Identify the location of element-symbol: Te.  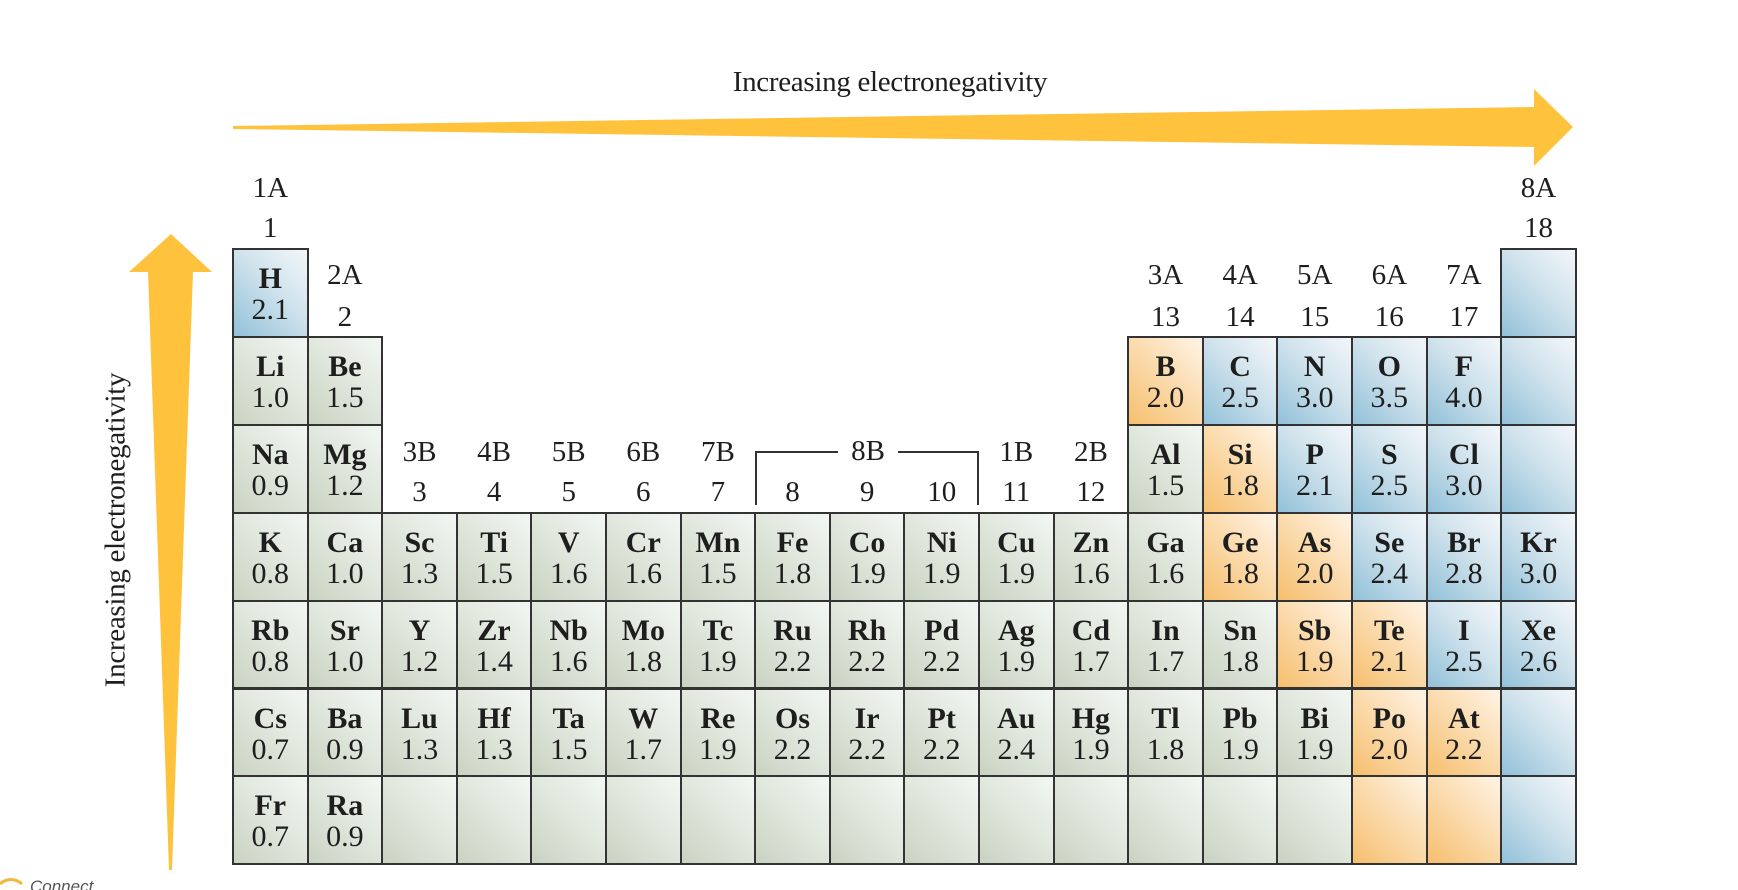
(1389, 630).